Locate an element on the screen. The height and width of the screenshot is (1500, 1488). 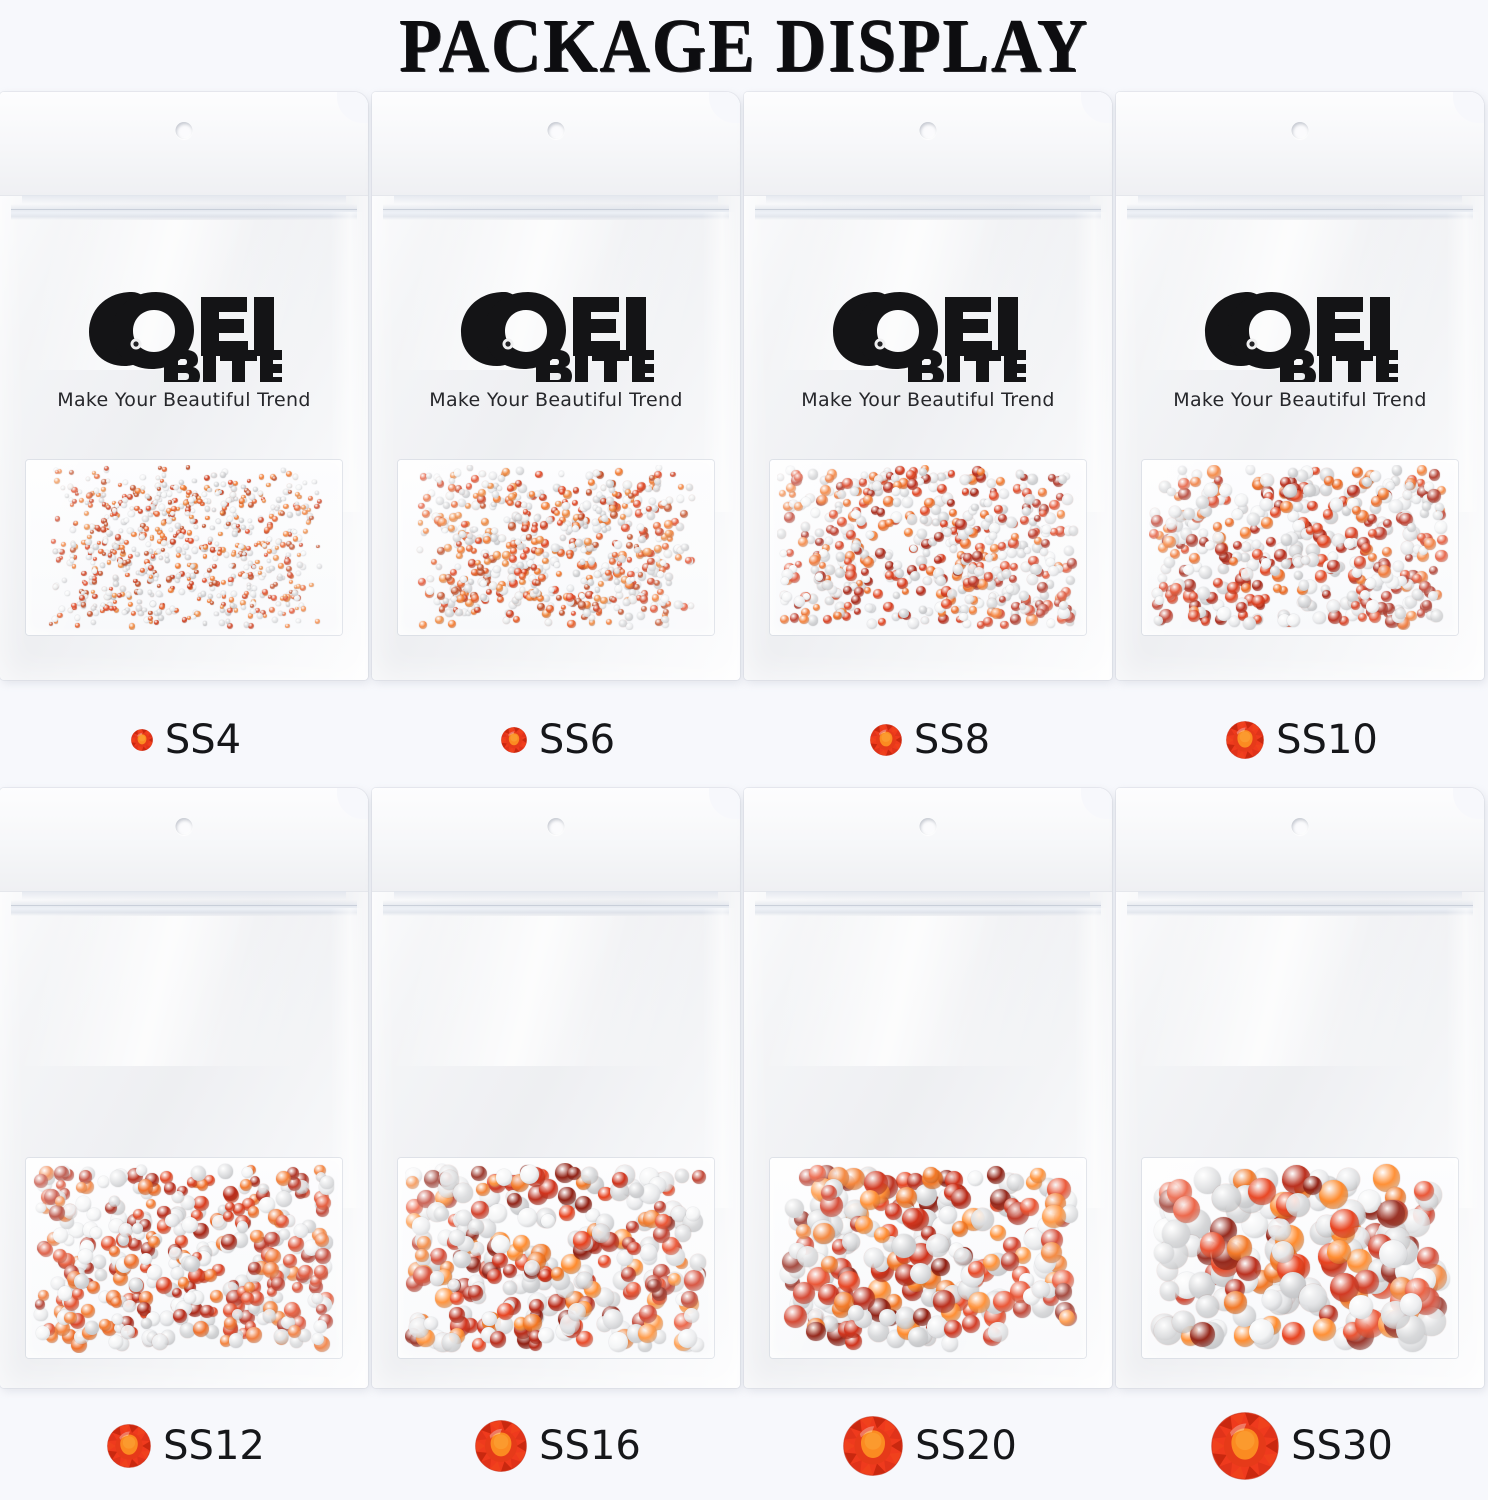
package-bag-ss12: Make Your Beautiful Trend is located at coordinates (184, 1088).